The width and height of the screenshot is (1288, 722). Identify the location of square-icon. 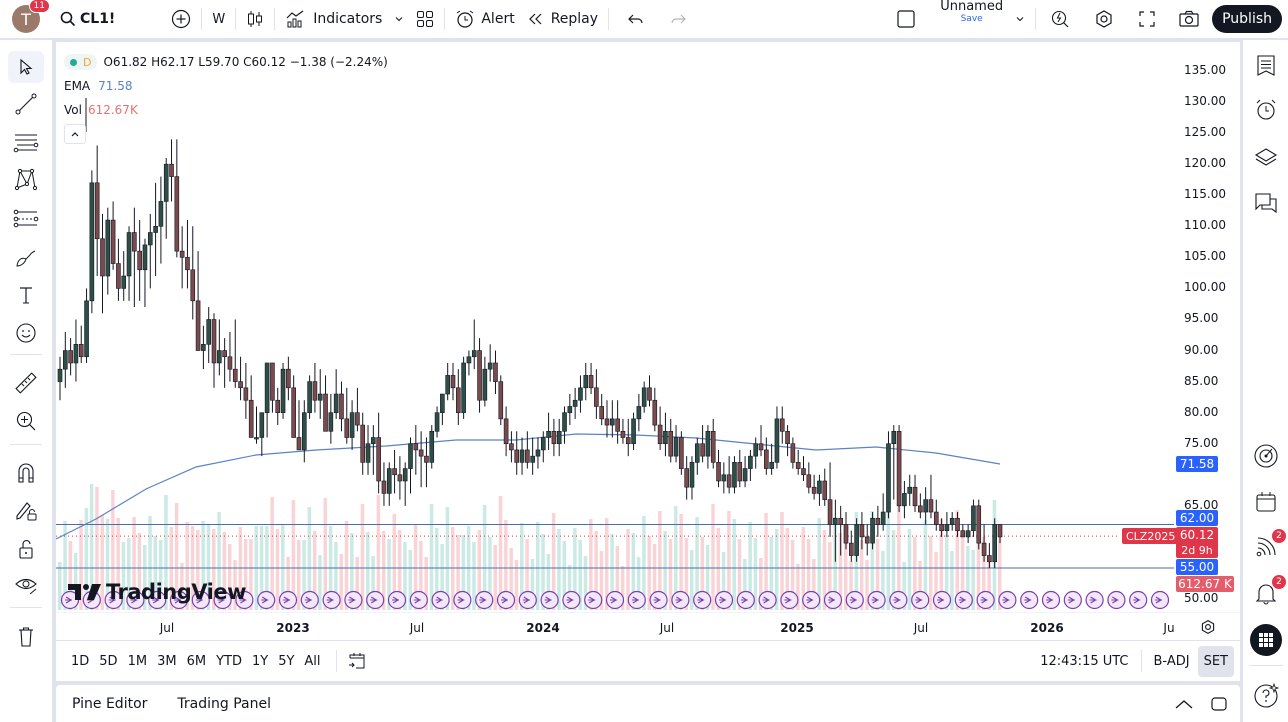
(906, 19).